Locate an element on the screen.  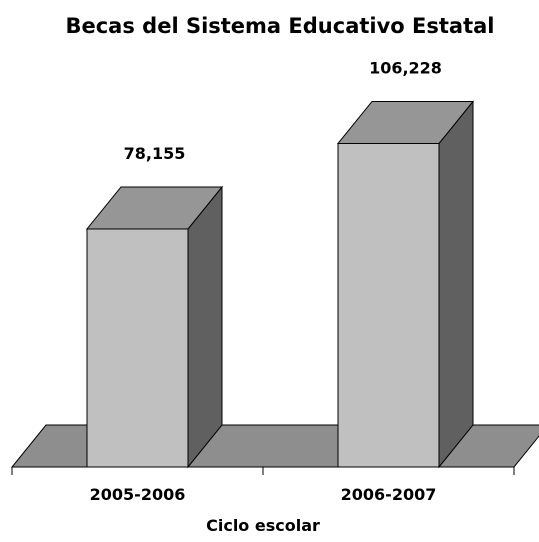
chart-title: Becas del Sistema Educativo Estatal is located at coordinates (279, 26).